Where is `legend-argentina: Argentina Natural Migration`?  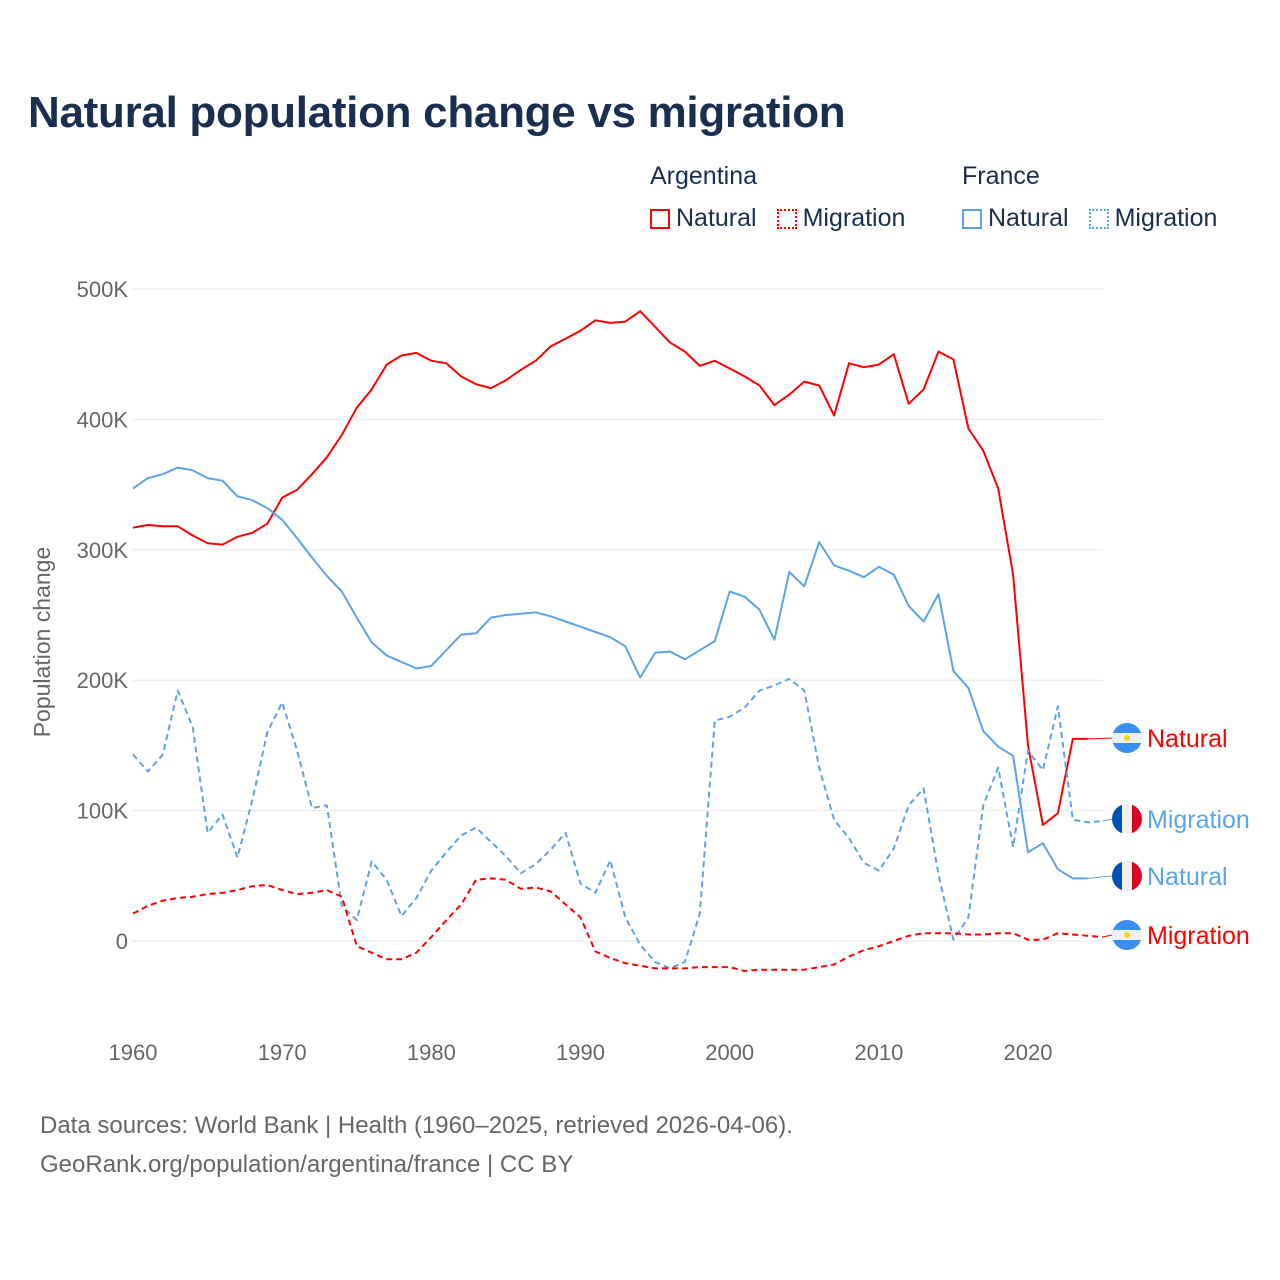 legend-argentina: Argentina Natural Migration is located at coordinates (787, 197).